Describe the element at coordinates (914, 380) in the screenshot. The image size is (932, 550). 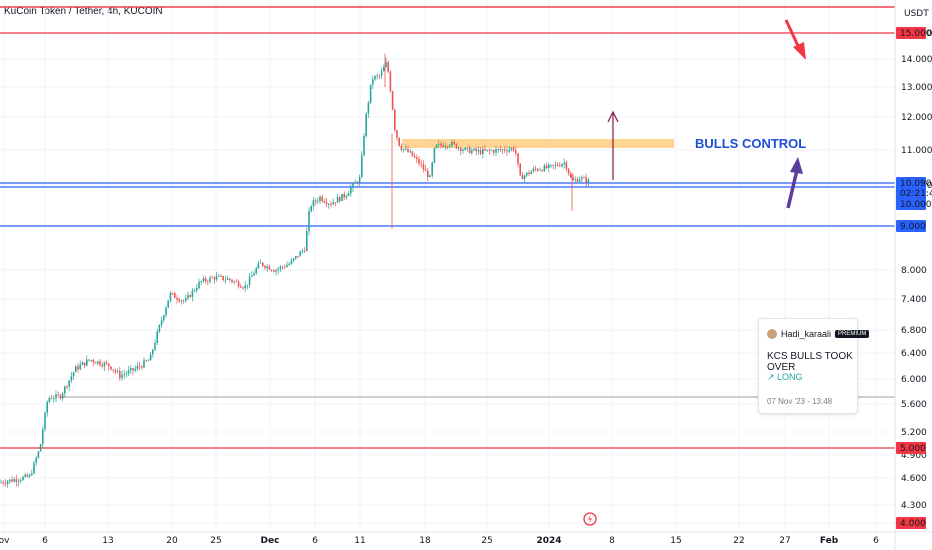
I see `price-tick-label: 6.000` at that location.